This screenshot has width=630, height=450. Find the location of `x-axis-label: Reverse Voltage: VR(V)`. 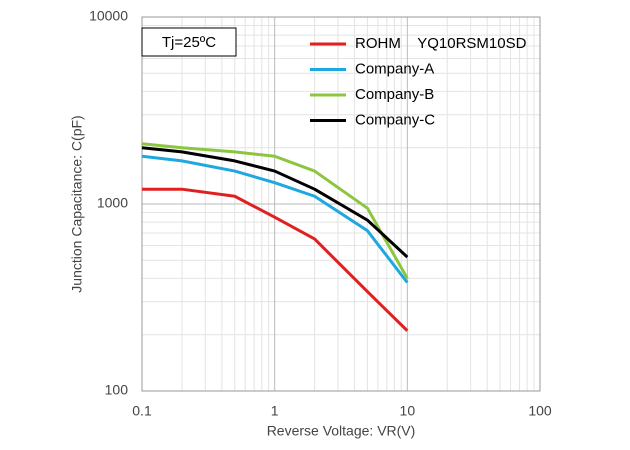

x-axis-label: Reverse Voltage: VR(V) is located at coordinates (341, 431).